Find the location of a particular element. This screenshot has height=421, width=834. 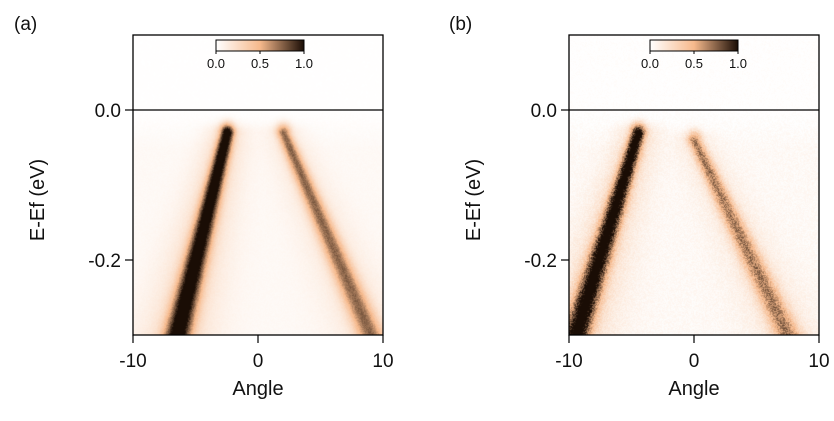

panel-label: (b) is located at coordinates (460, 24).